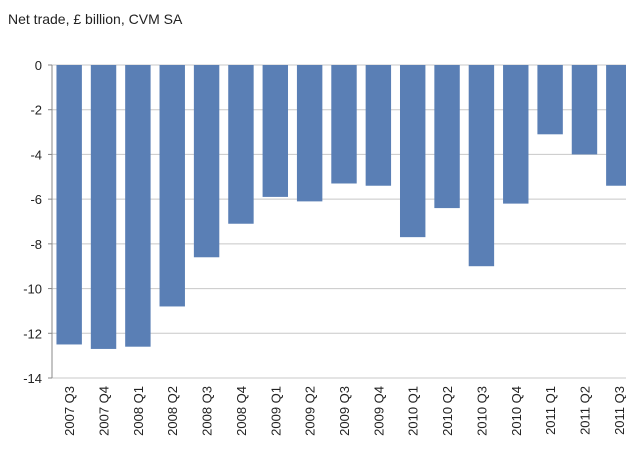 The width and height of the screenshot is (626, 461). Describe the element at coordinates (481, 411) in the screenshot. I see `x-tick-label: 2010 Q3` at that location.